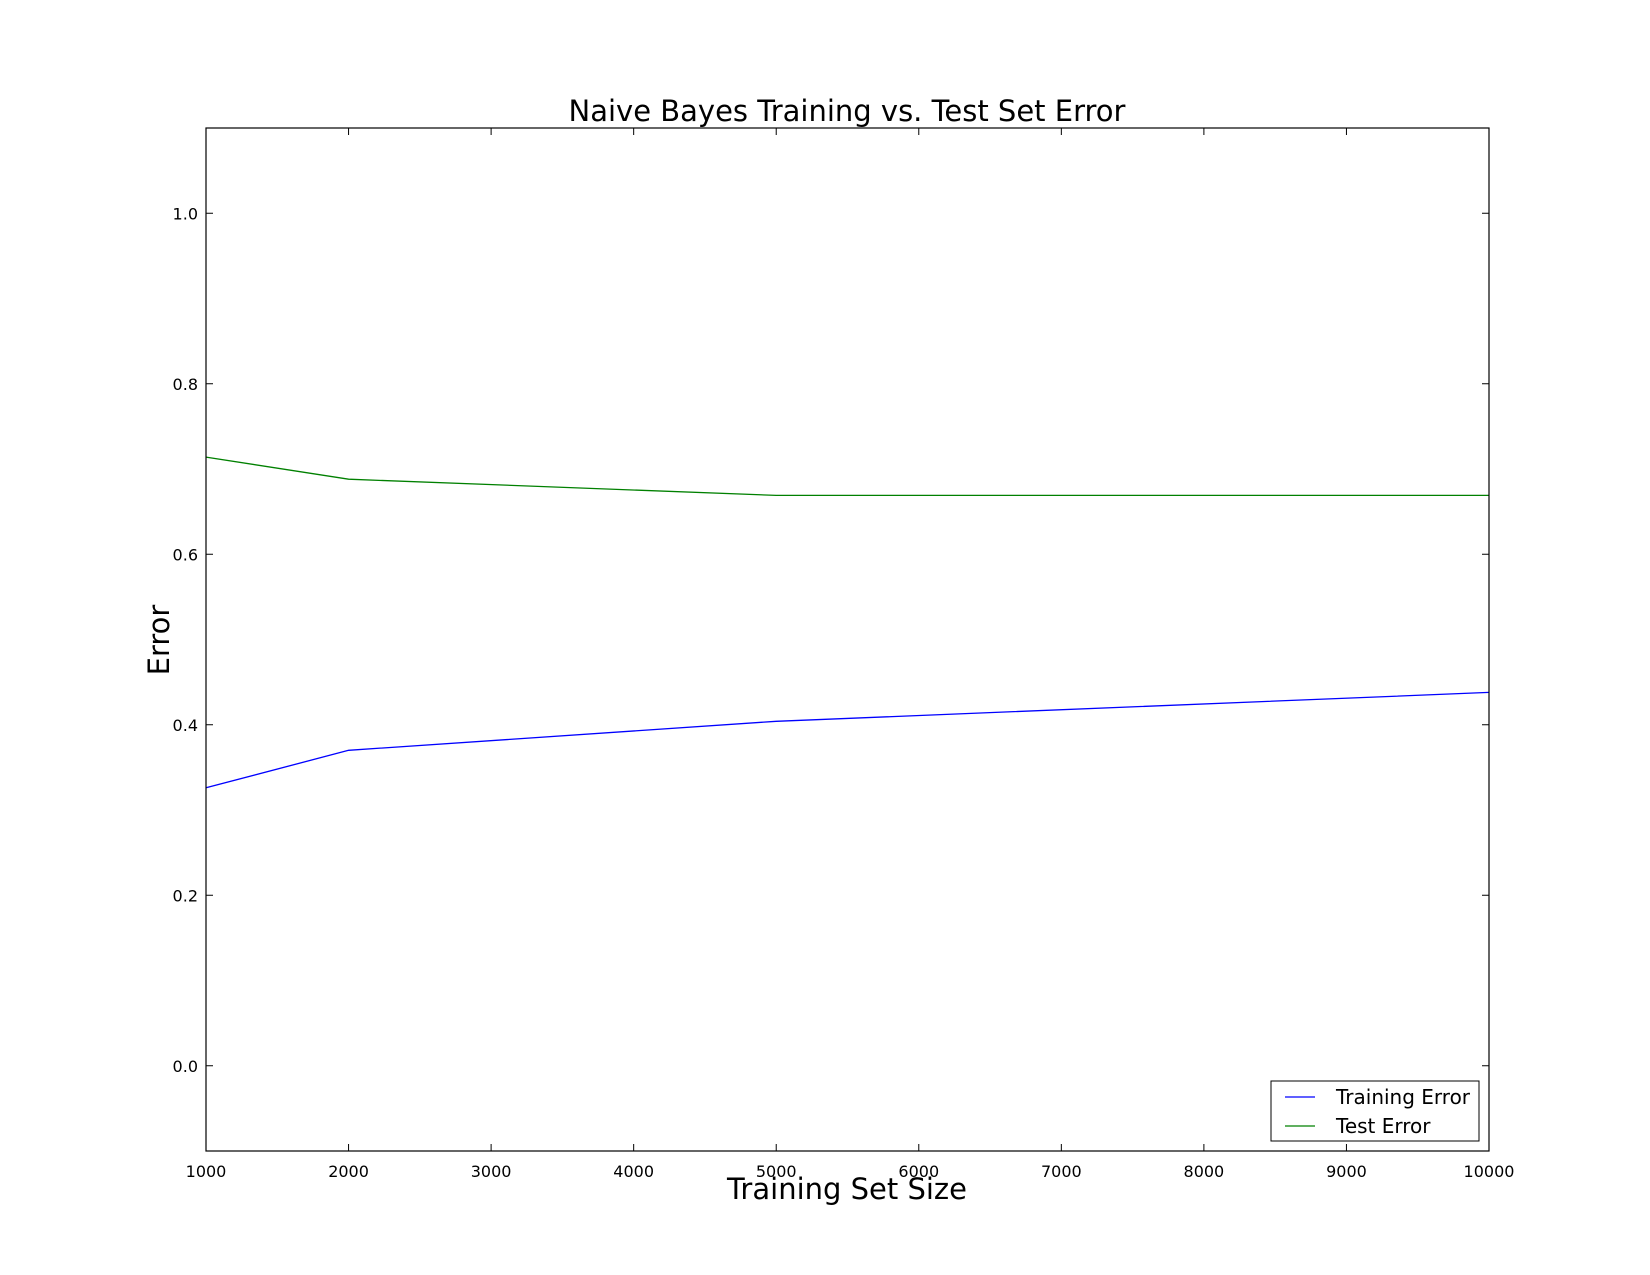 The image size is (1650, 1275). I want to click on y-tick-label-0.2: 0.2, so click(185, 895).